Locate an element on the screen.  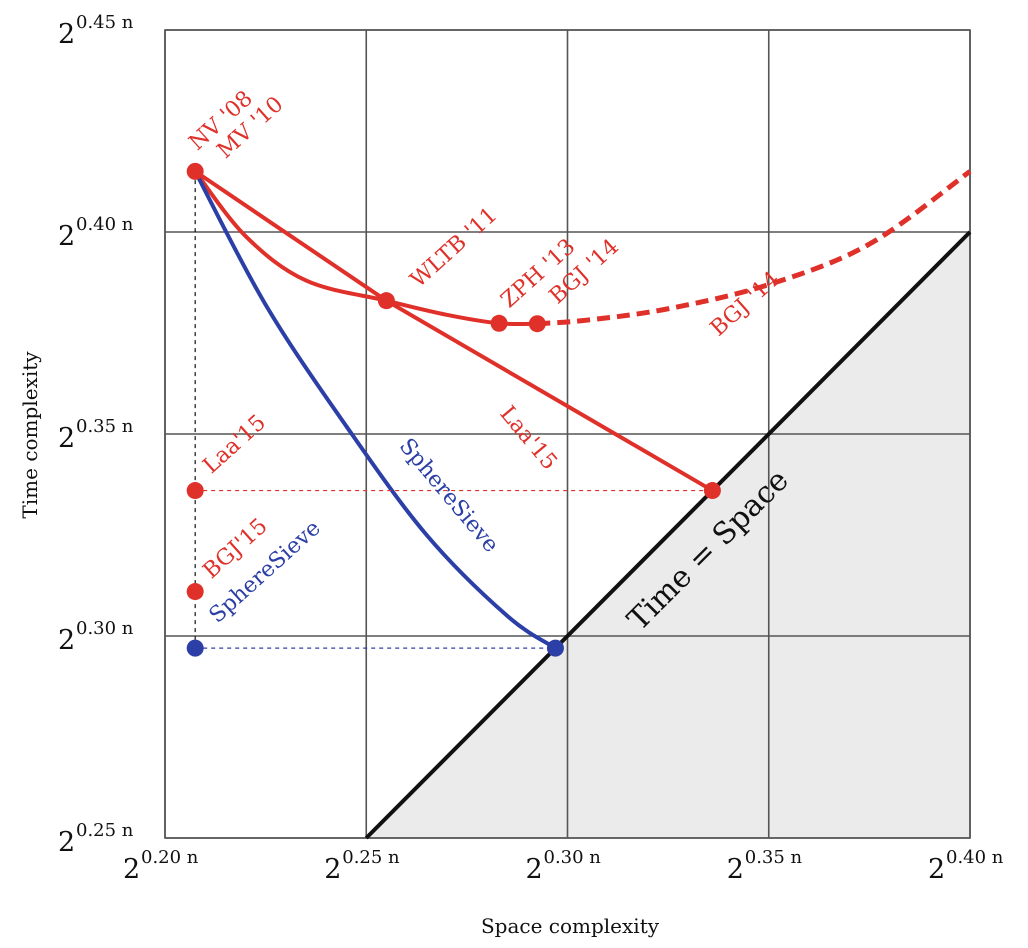
x-tick-exponent: 0.35 n is located at coordinates (774, 857).